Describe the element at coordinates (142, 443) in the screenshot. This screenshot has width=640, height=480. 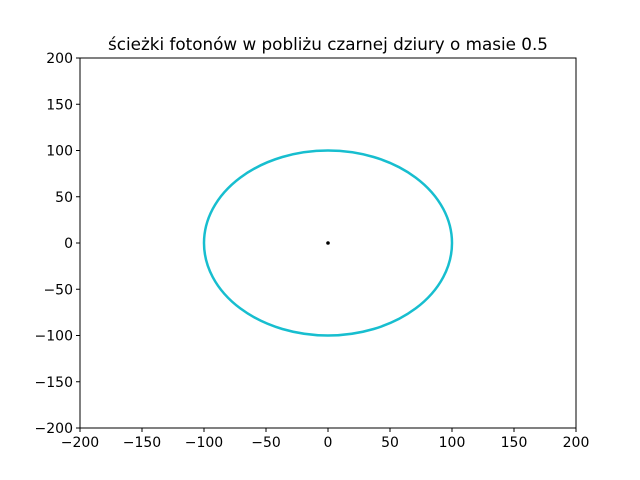
I see `x-tick-label: −150` at that location.